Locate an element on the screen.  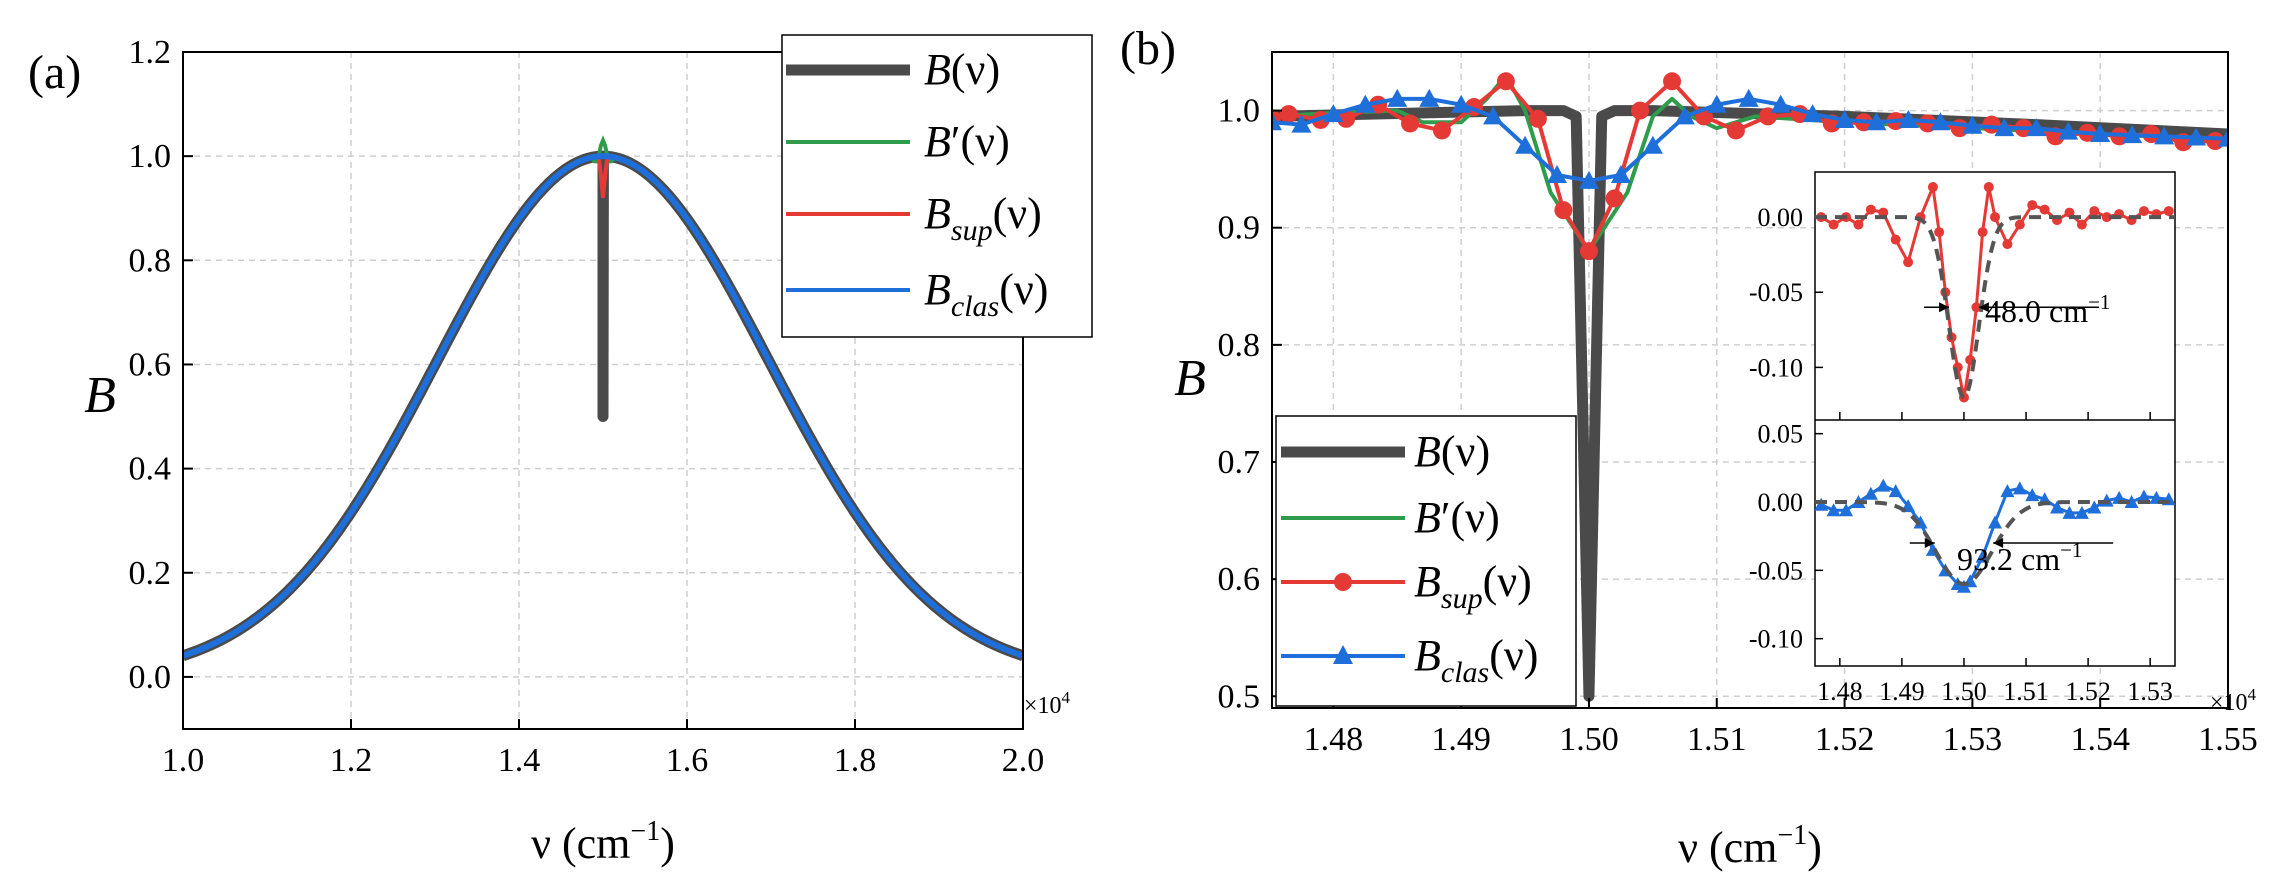
x-tick-label: 1.2 is located at coordinates (351, 760).